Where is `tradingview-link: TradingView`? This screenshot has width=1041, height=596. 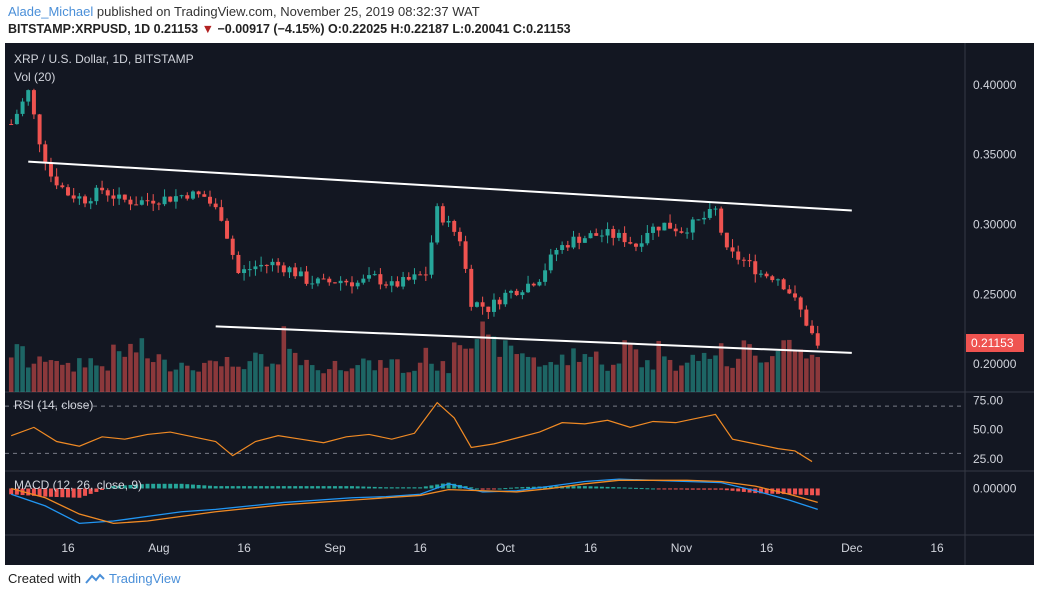 tradingview-link: TradingView is located at coordinates (144, 578).